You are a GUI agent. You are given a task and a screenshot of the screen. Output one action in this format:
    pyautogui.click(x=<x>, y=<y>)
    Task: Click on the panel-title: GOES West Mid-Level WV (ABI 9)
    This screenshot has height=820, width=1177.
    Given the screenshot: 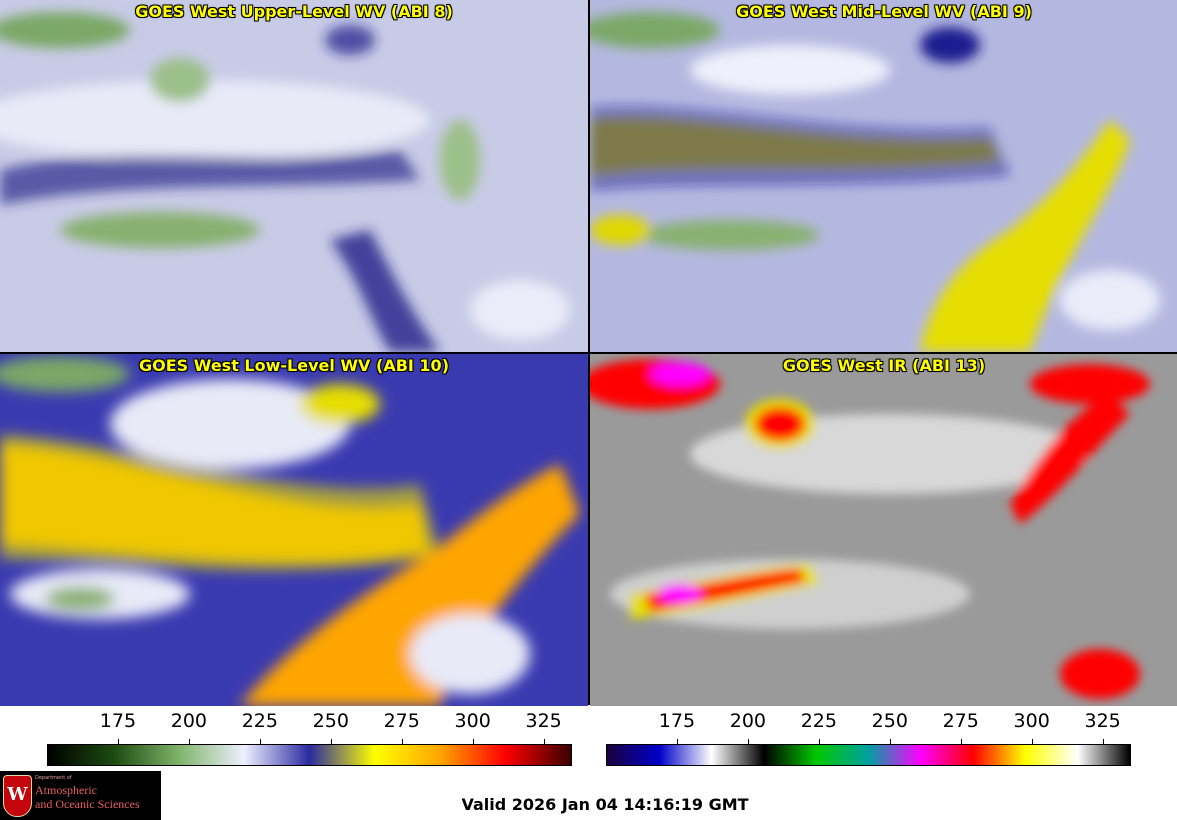 What is the action you would take?
    pyautogui.click(x=884, y=11)
    